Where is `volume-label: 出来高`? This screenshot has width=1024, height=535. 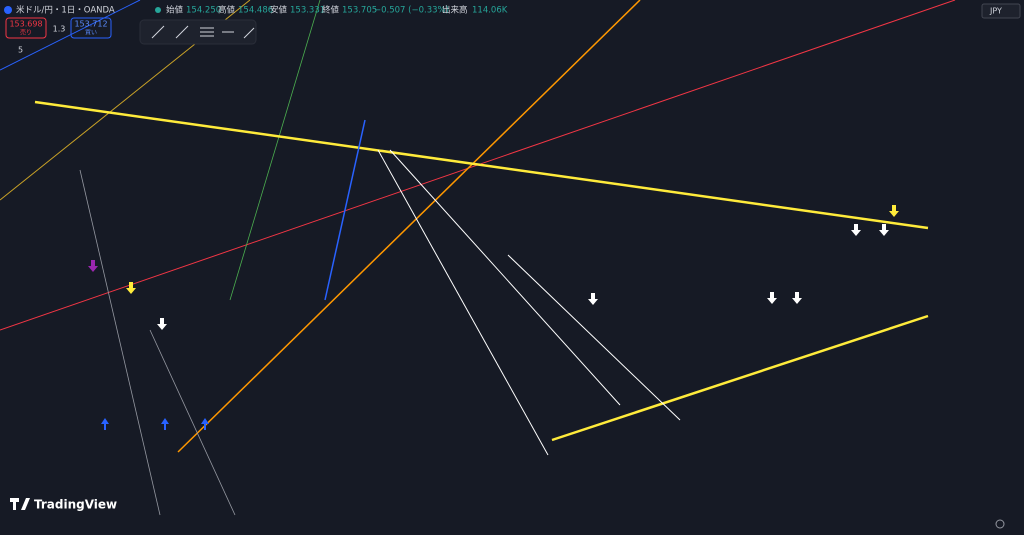
volume-label: 出来高 is located at coordinates (455, 10).